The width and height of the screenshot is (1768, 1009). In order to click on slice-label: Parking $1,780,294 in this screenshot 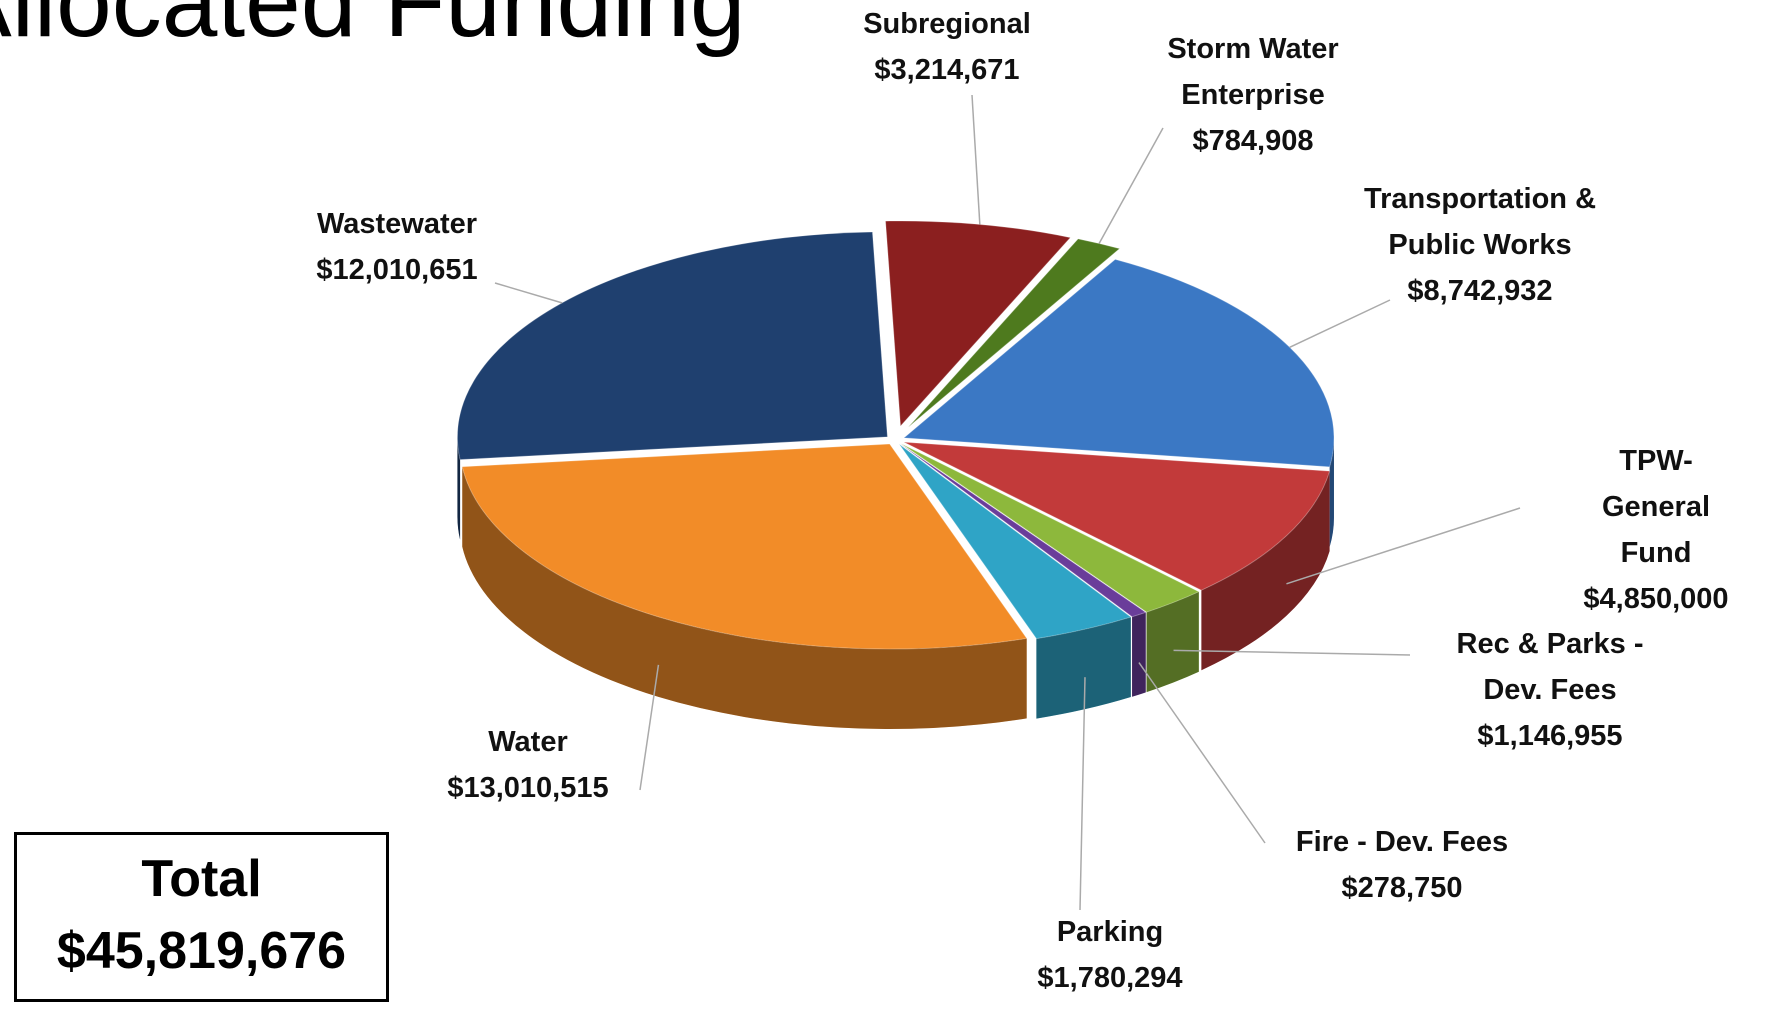, I will do `click(1109, 955)`.